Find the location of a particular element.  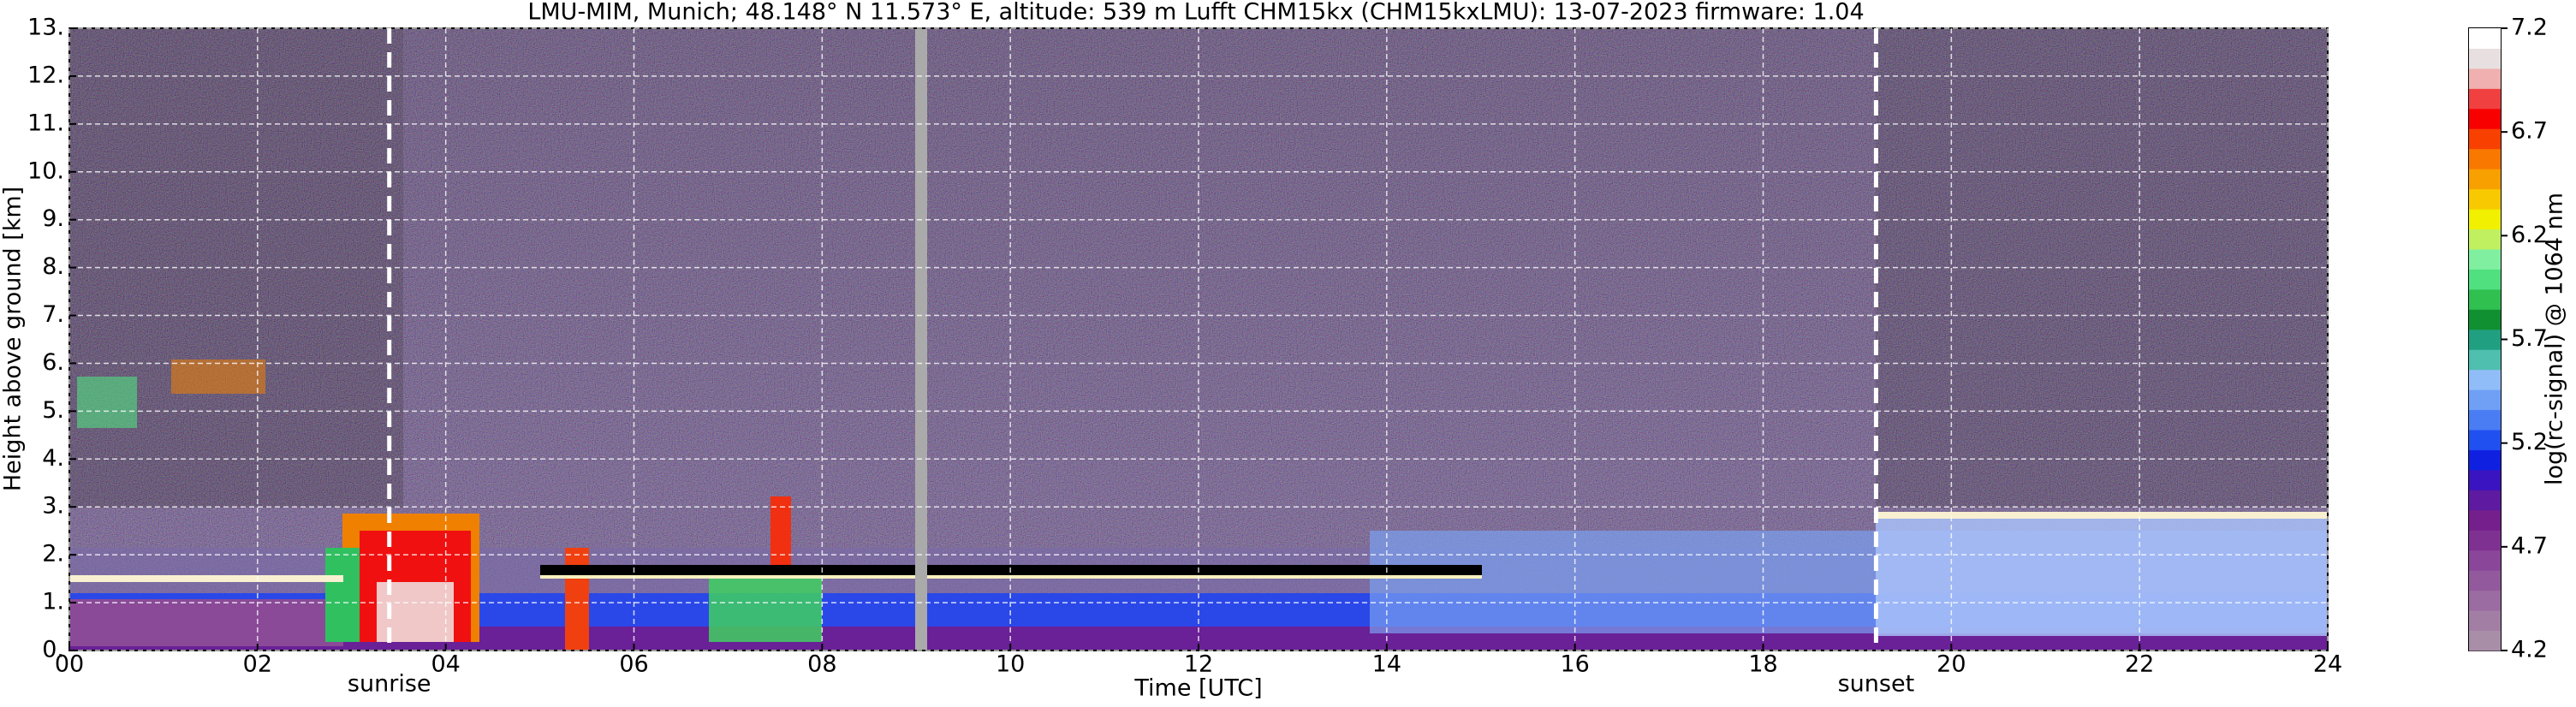

colorbar-tick-label: 6.7 is located at coordinates (2530, 131).